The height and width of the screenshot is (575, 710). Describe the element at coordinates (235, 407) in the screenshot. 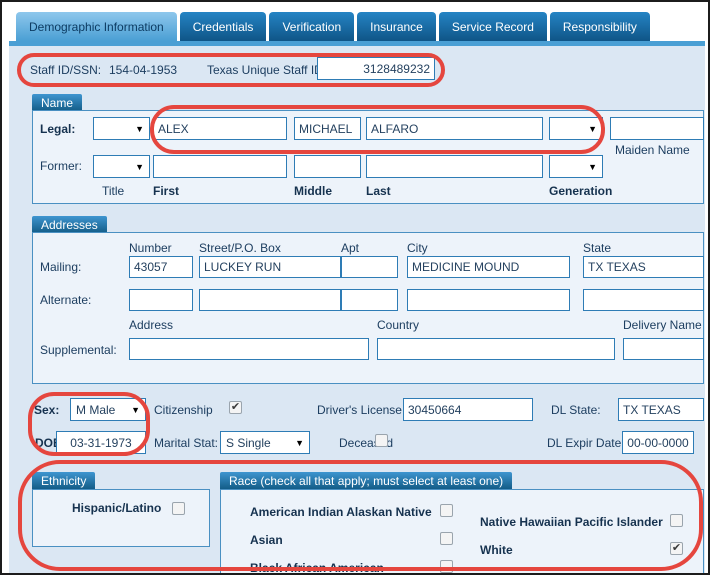

I see `citizenship-checkbox: ✔` at that location.